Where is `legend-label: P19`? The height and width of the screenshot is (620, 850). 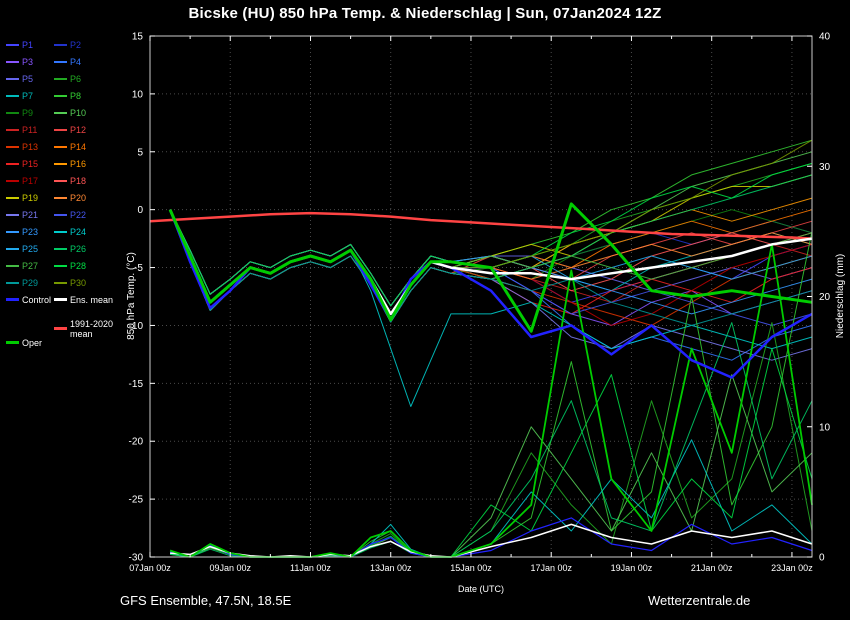
legend-label: P19 is located at coordinates (30, 197).